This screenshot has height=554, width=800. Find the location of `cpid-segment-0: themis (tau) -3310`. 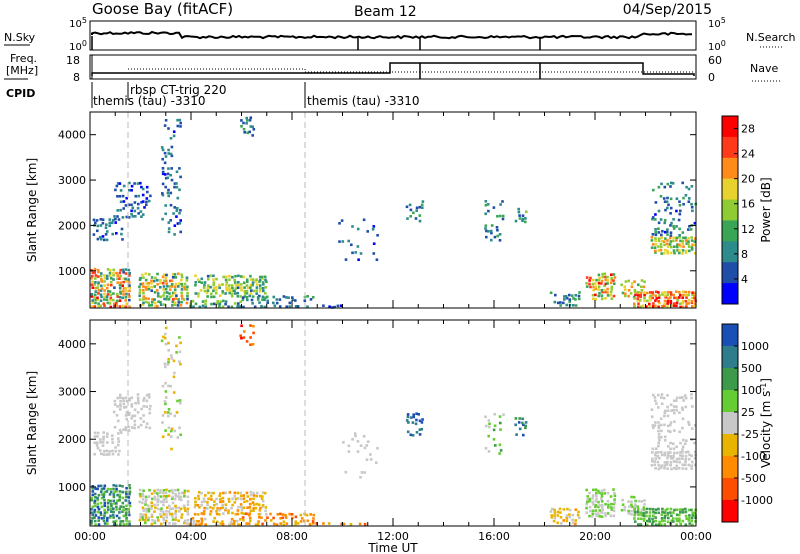

cpid-segment-0: themis (tau) -3310 is located at coordinates (149, 101).